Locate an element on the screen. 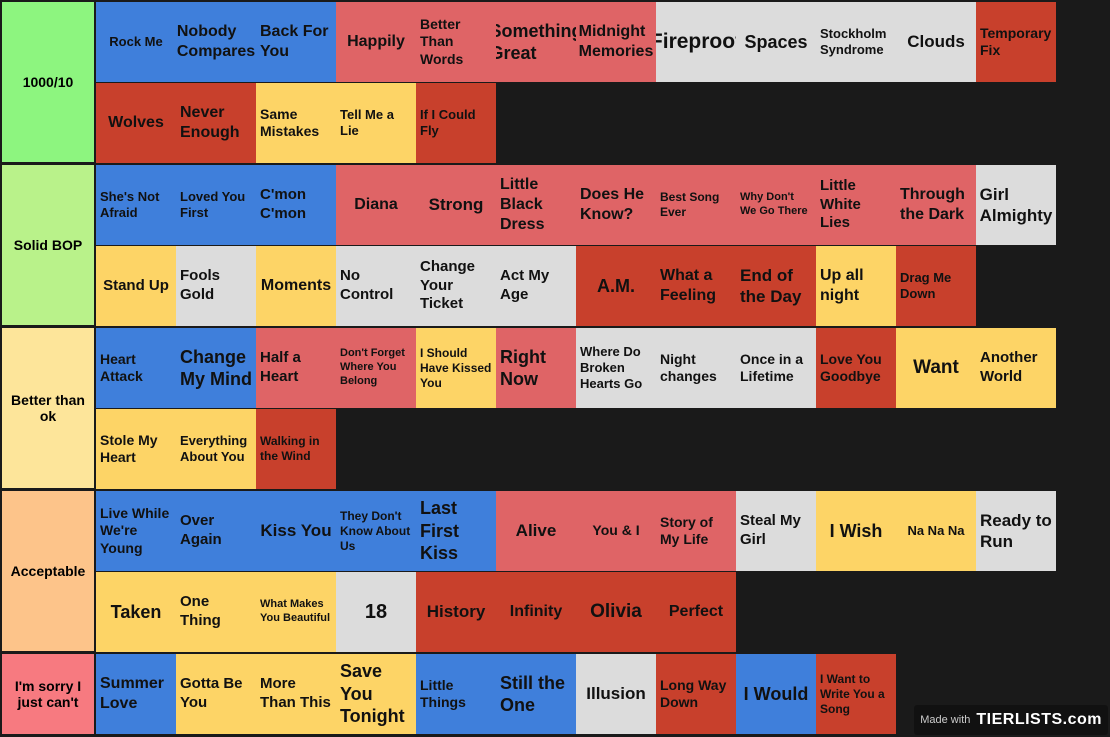  song-tile: Temporary Fix is located at coordinates (1016, 42).